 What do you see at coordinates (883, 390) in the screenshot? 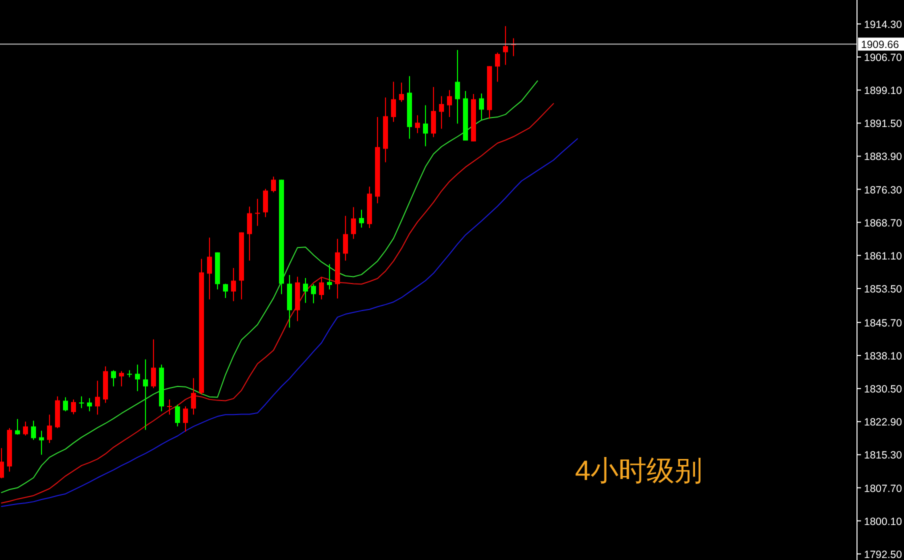
I see `y-tick-label: 1830.50` at bounding box center [883, 390].